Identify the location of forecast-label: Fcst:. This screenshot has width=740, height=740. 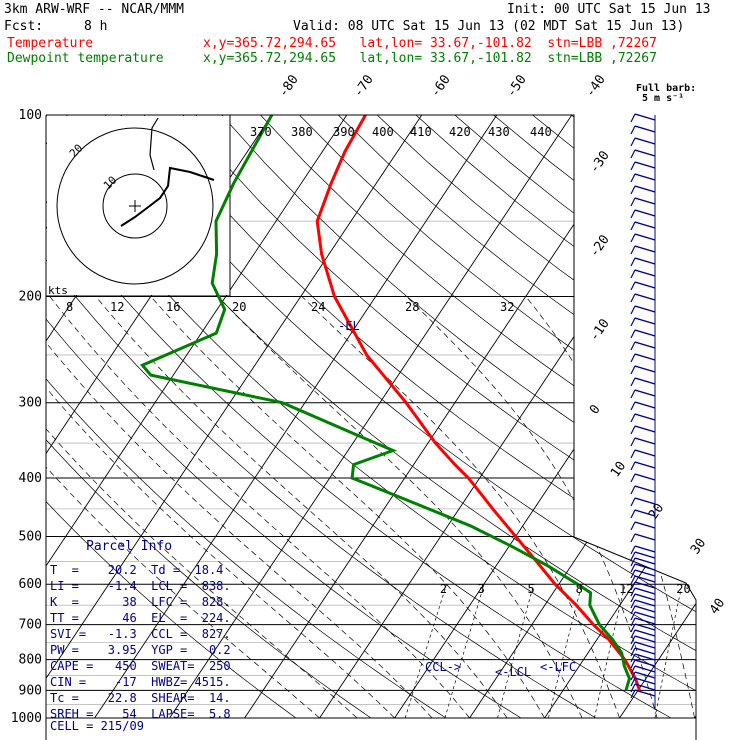
(24, 26).